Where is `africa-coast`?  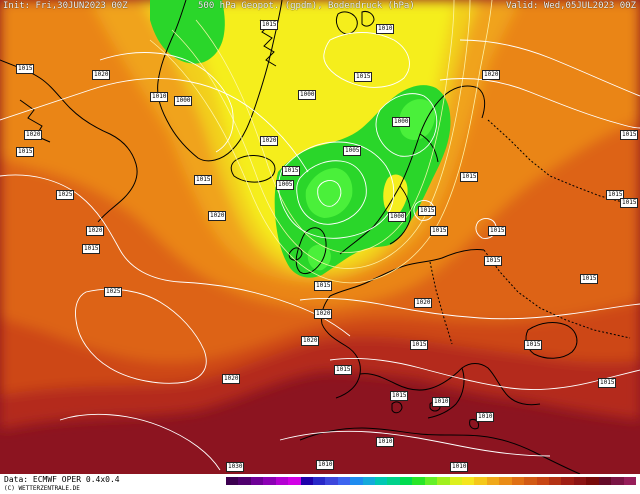 africa-coast is located at coordinates (440, 451).